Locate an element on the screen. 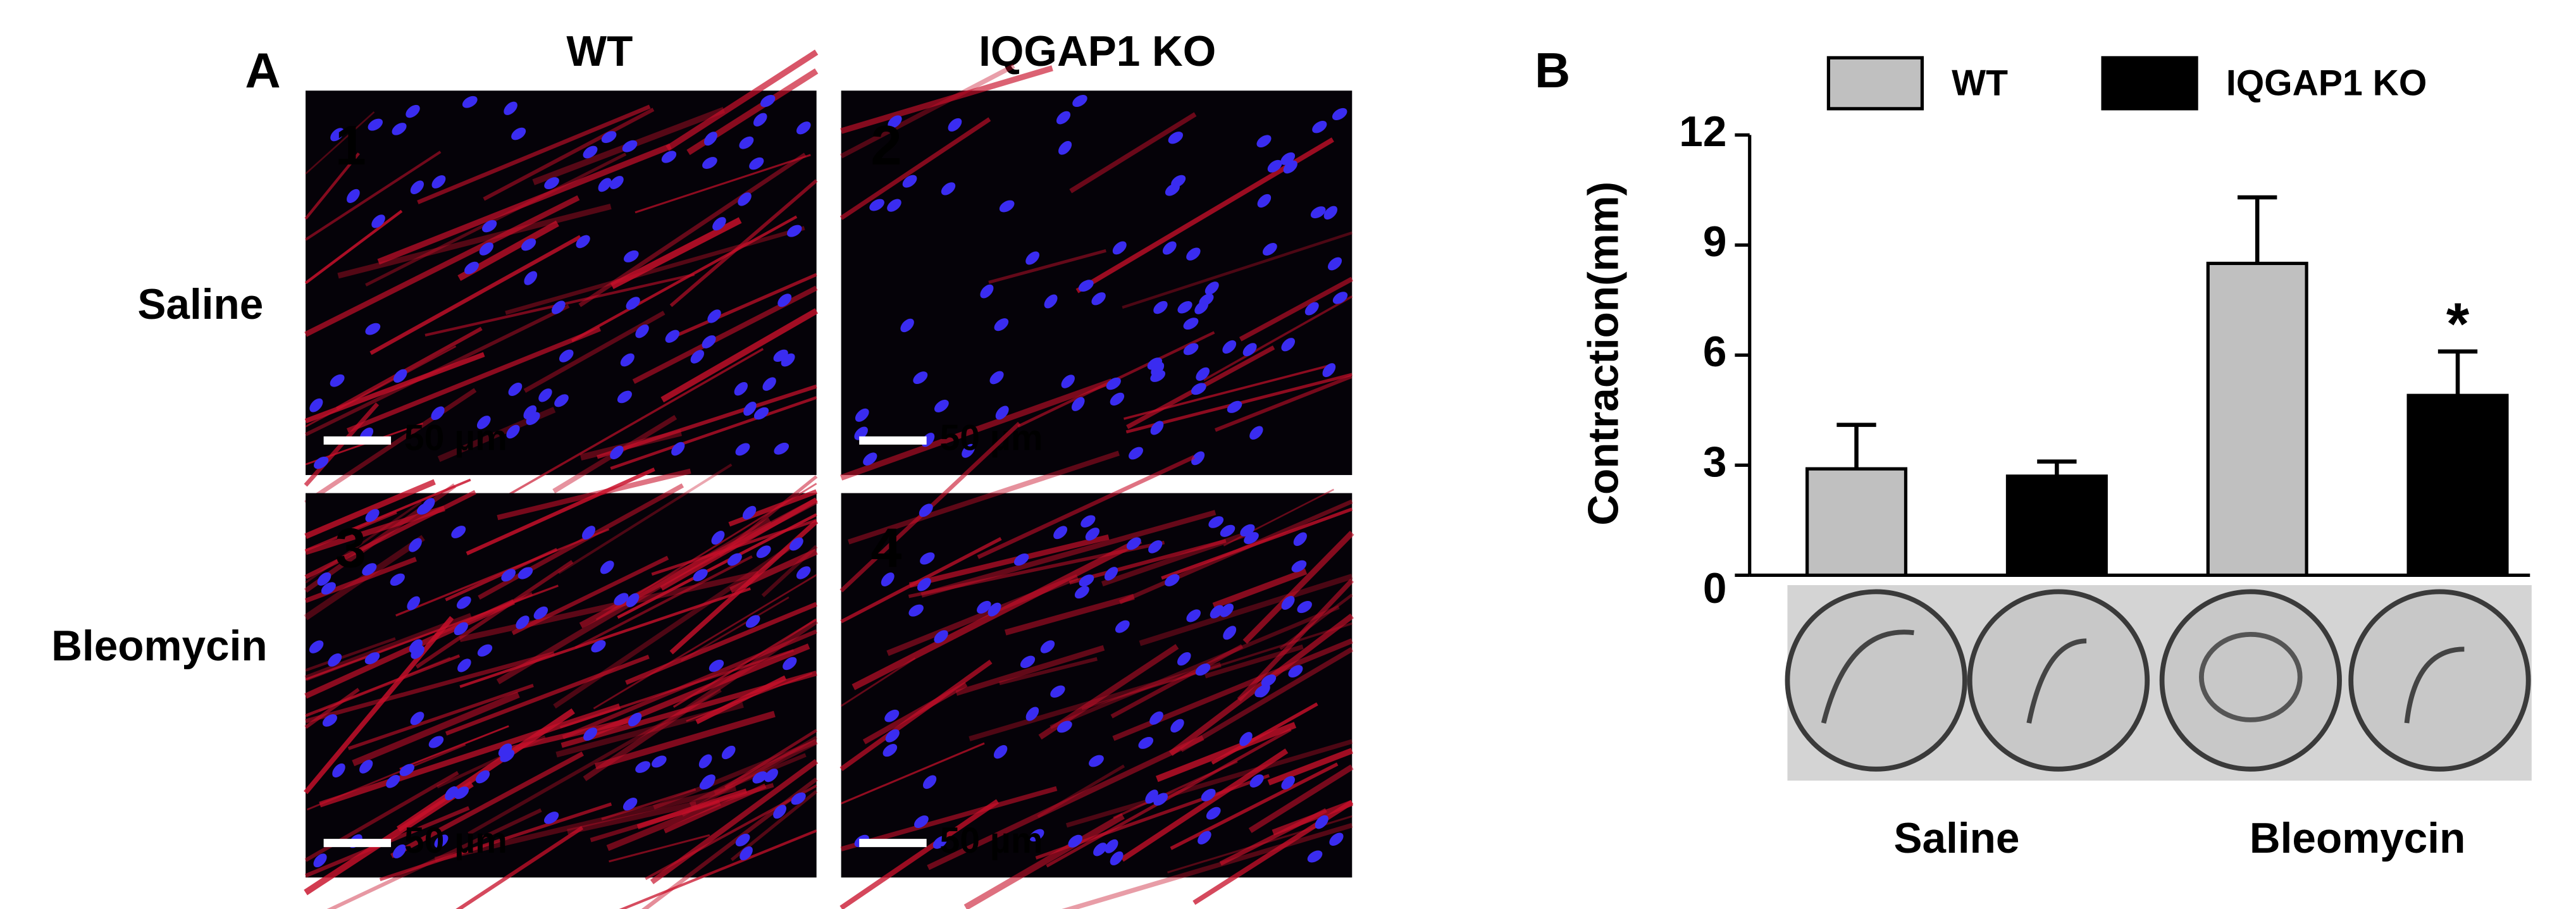  micrograph: 3 50 µm is located at coordinates (562, 686).